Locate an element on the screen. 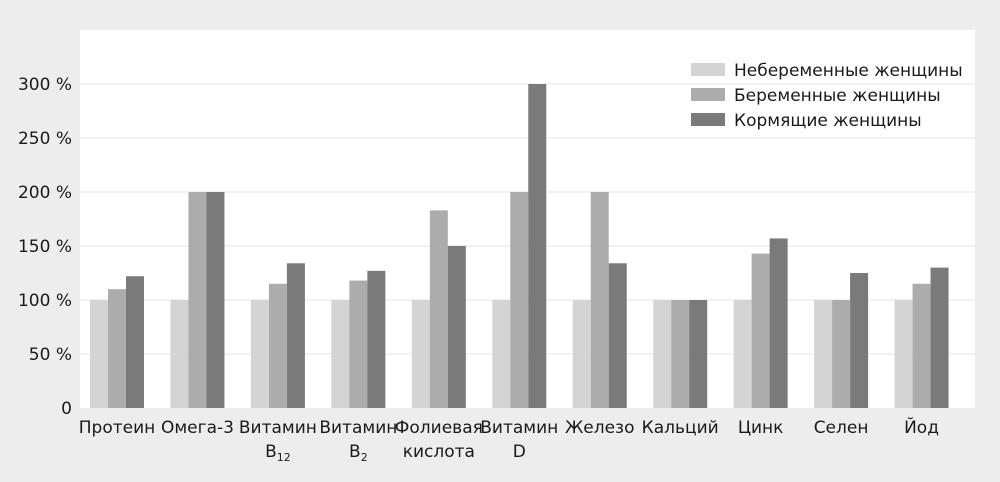 The width and height of the screenshot is (1000, 482). y-tick-label: 100 % is located at coordinates (45, 301).